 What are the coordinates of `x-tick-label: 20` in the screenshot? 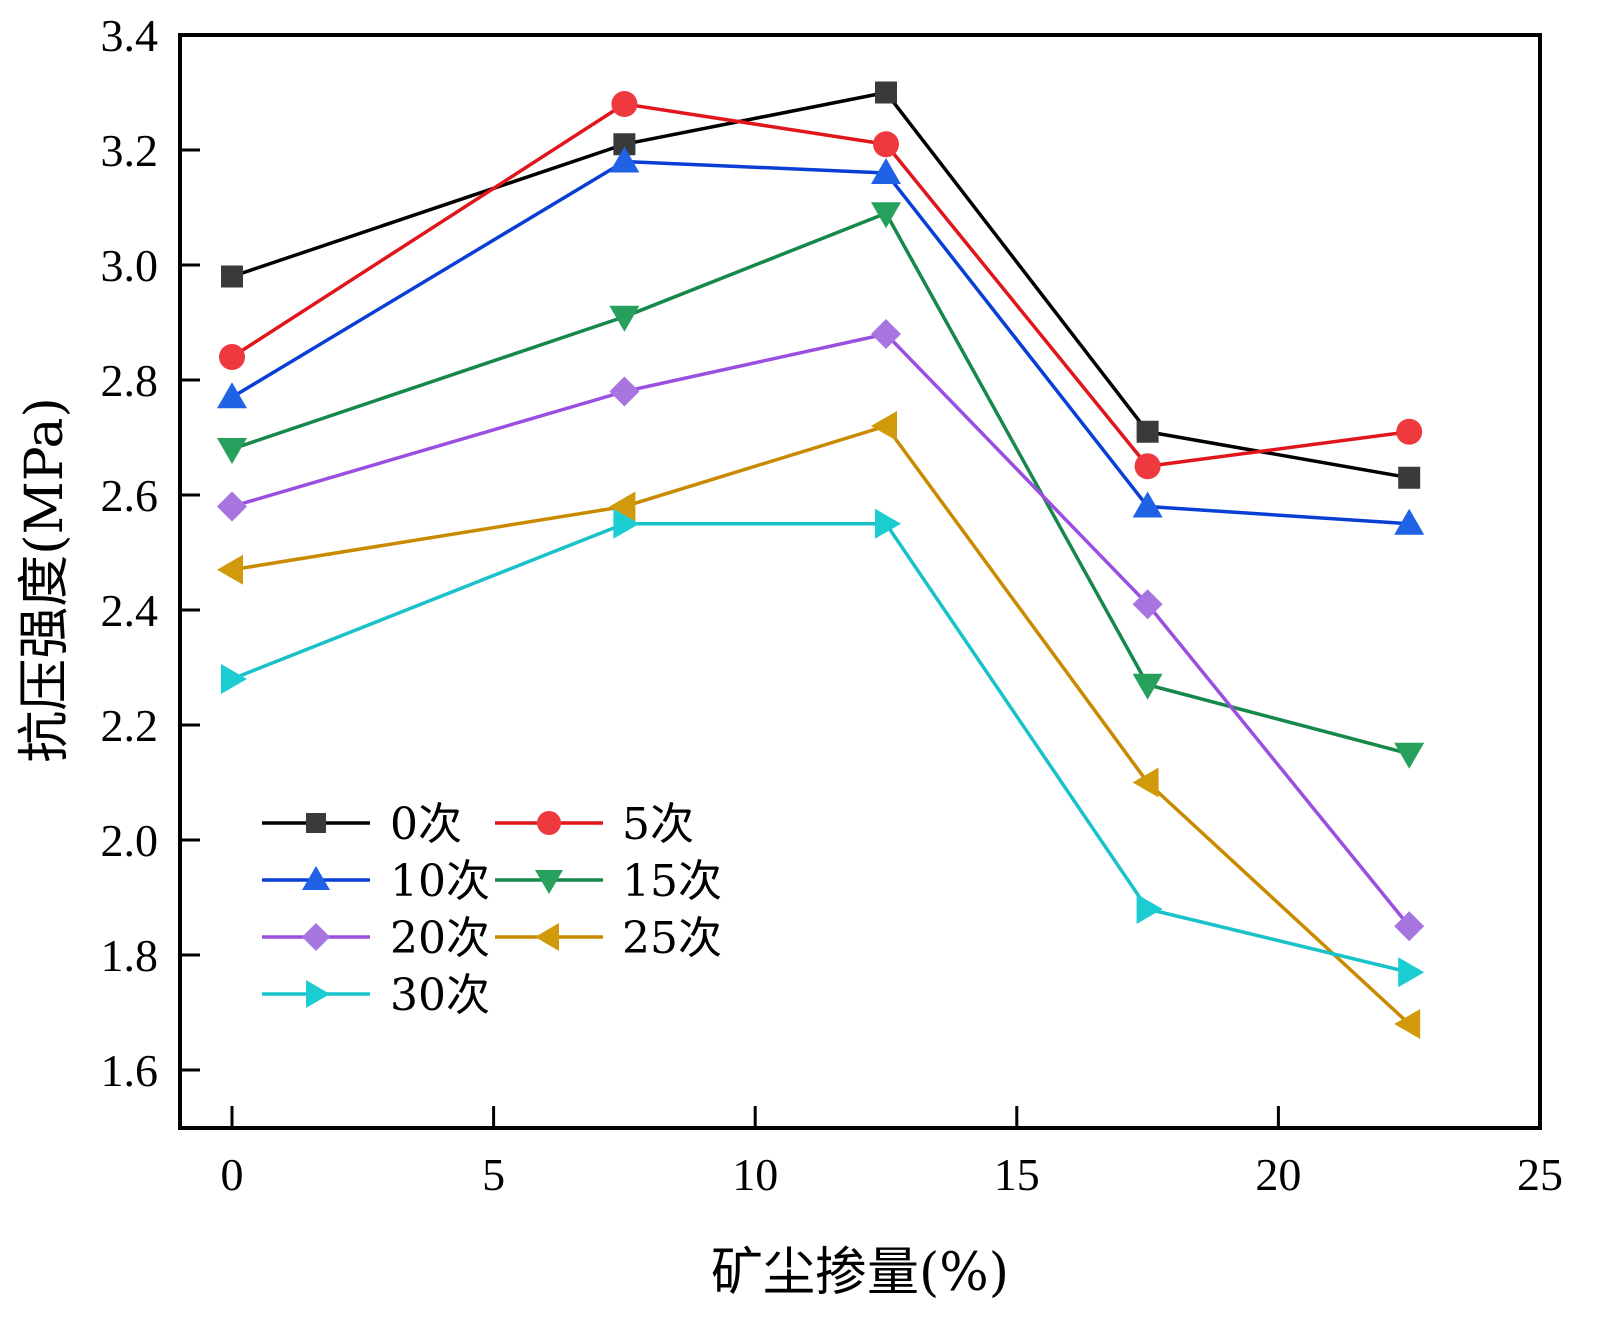 It's located at (1278, 1174).